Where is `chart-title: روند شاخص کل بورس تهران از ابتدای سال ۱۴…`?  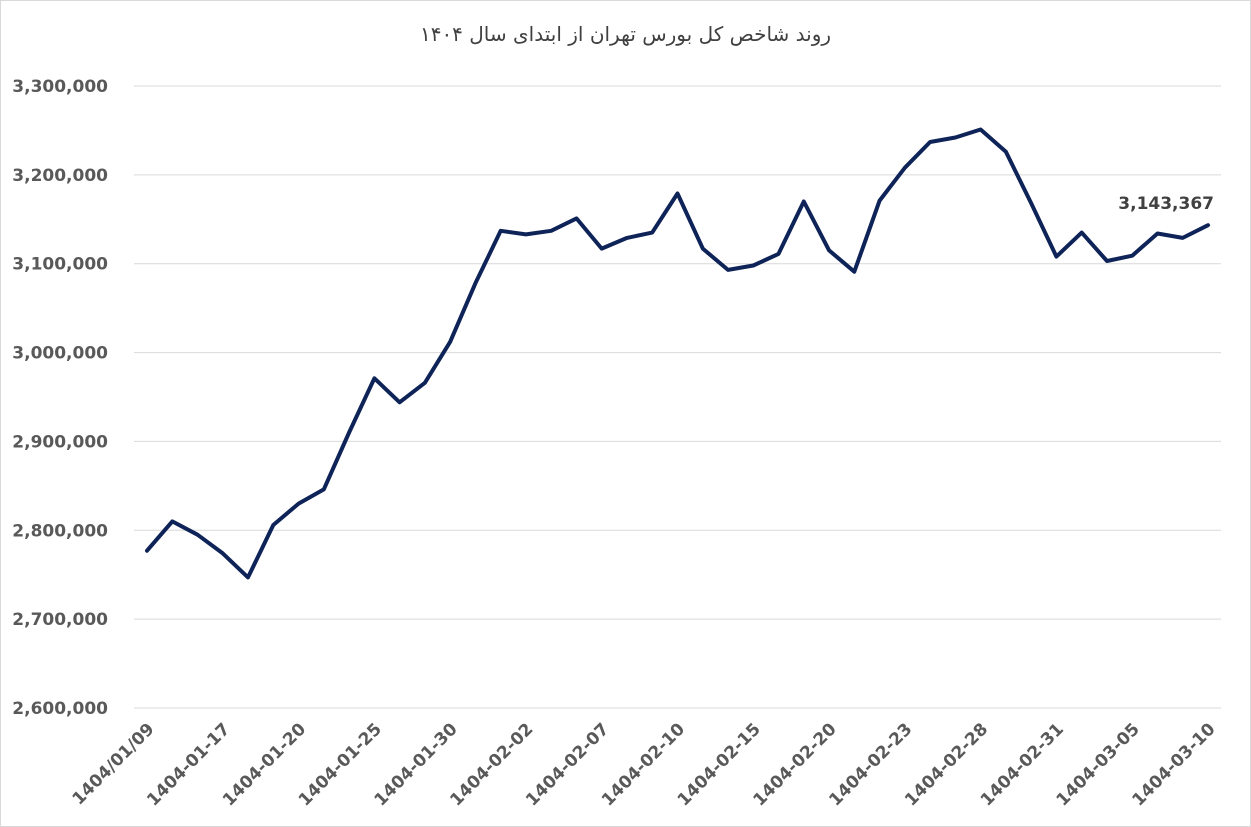
chart-title: روند شاخص کل بورس تهران از ابتدای سال ۱۴… is located at coordinates (625, 34).